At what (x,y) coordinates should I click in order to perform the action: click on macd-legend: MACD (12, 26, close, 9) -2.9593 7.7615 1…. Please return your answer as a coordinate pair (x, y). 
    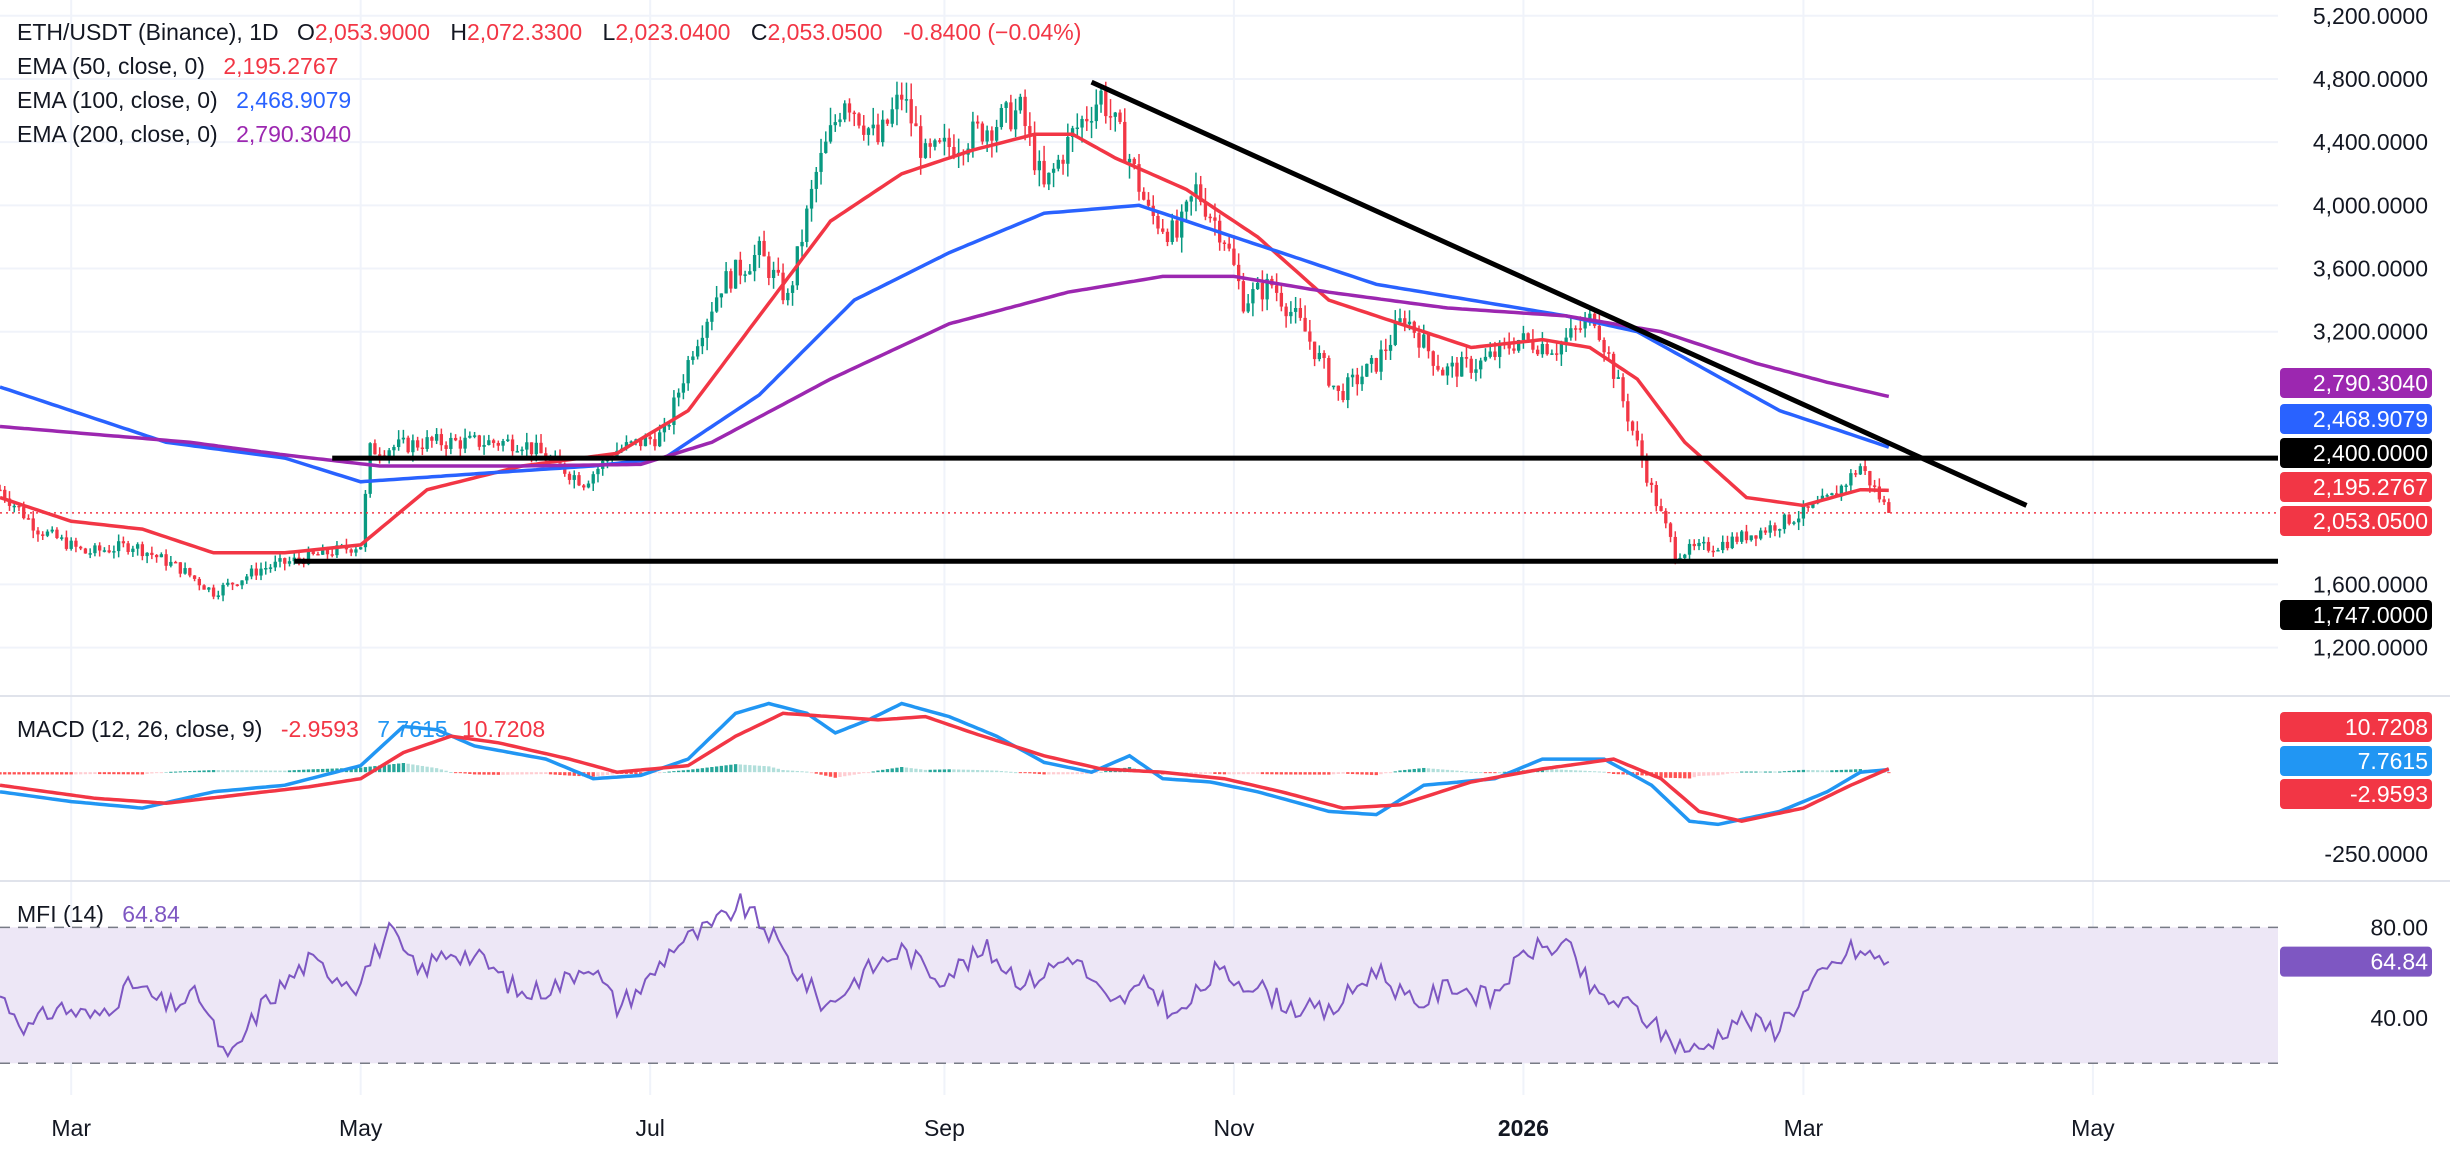
    Looking at the image, I should click on (287, 729).